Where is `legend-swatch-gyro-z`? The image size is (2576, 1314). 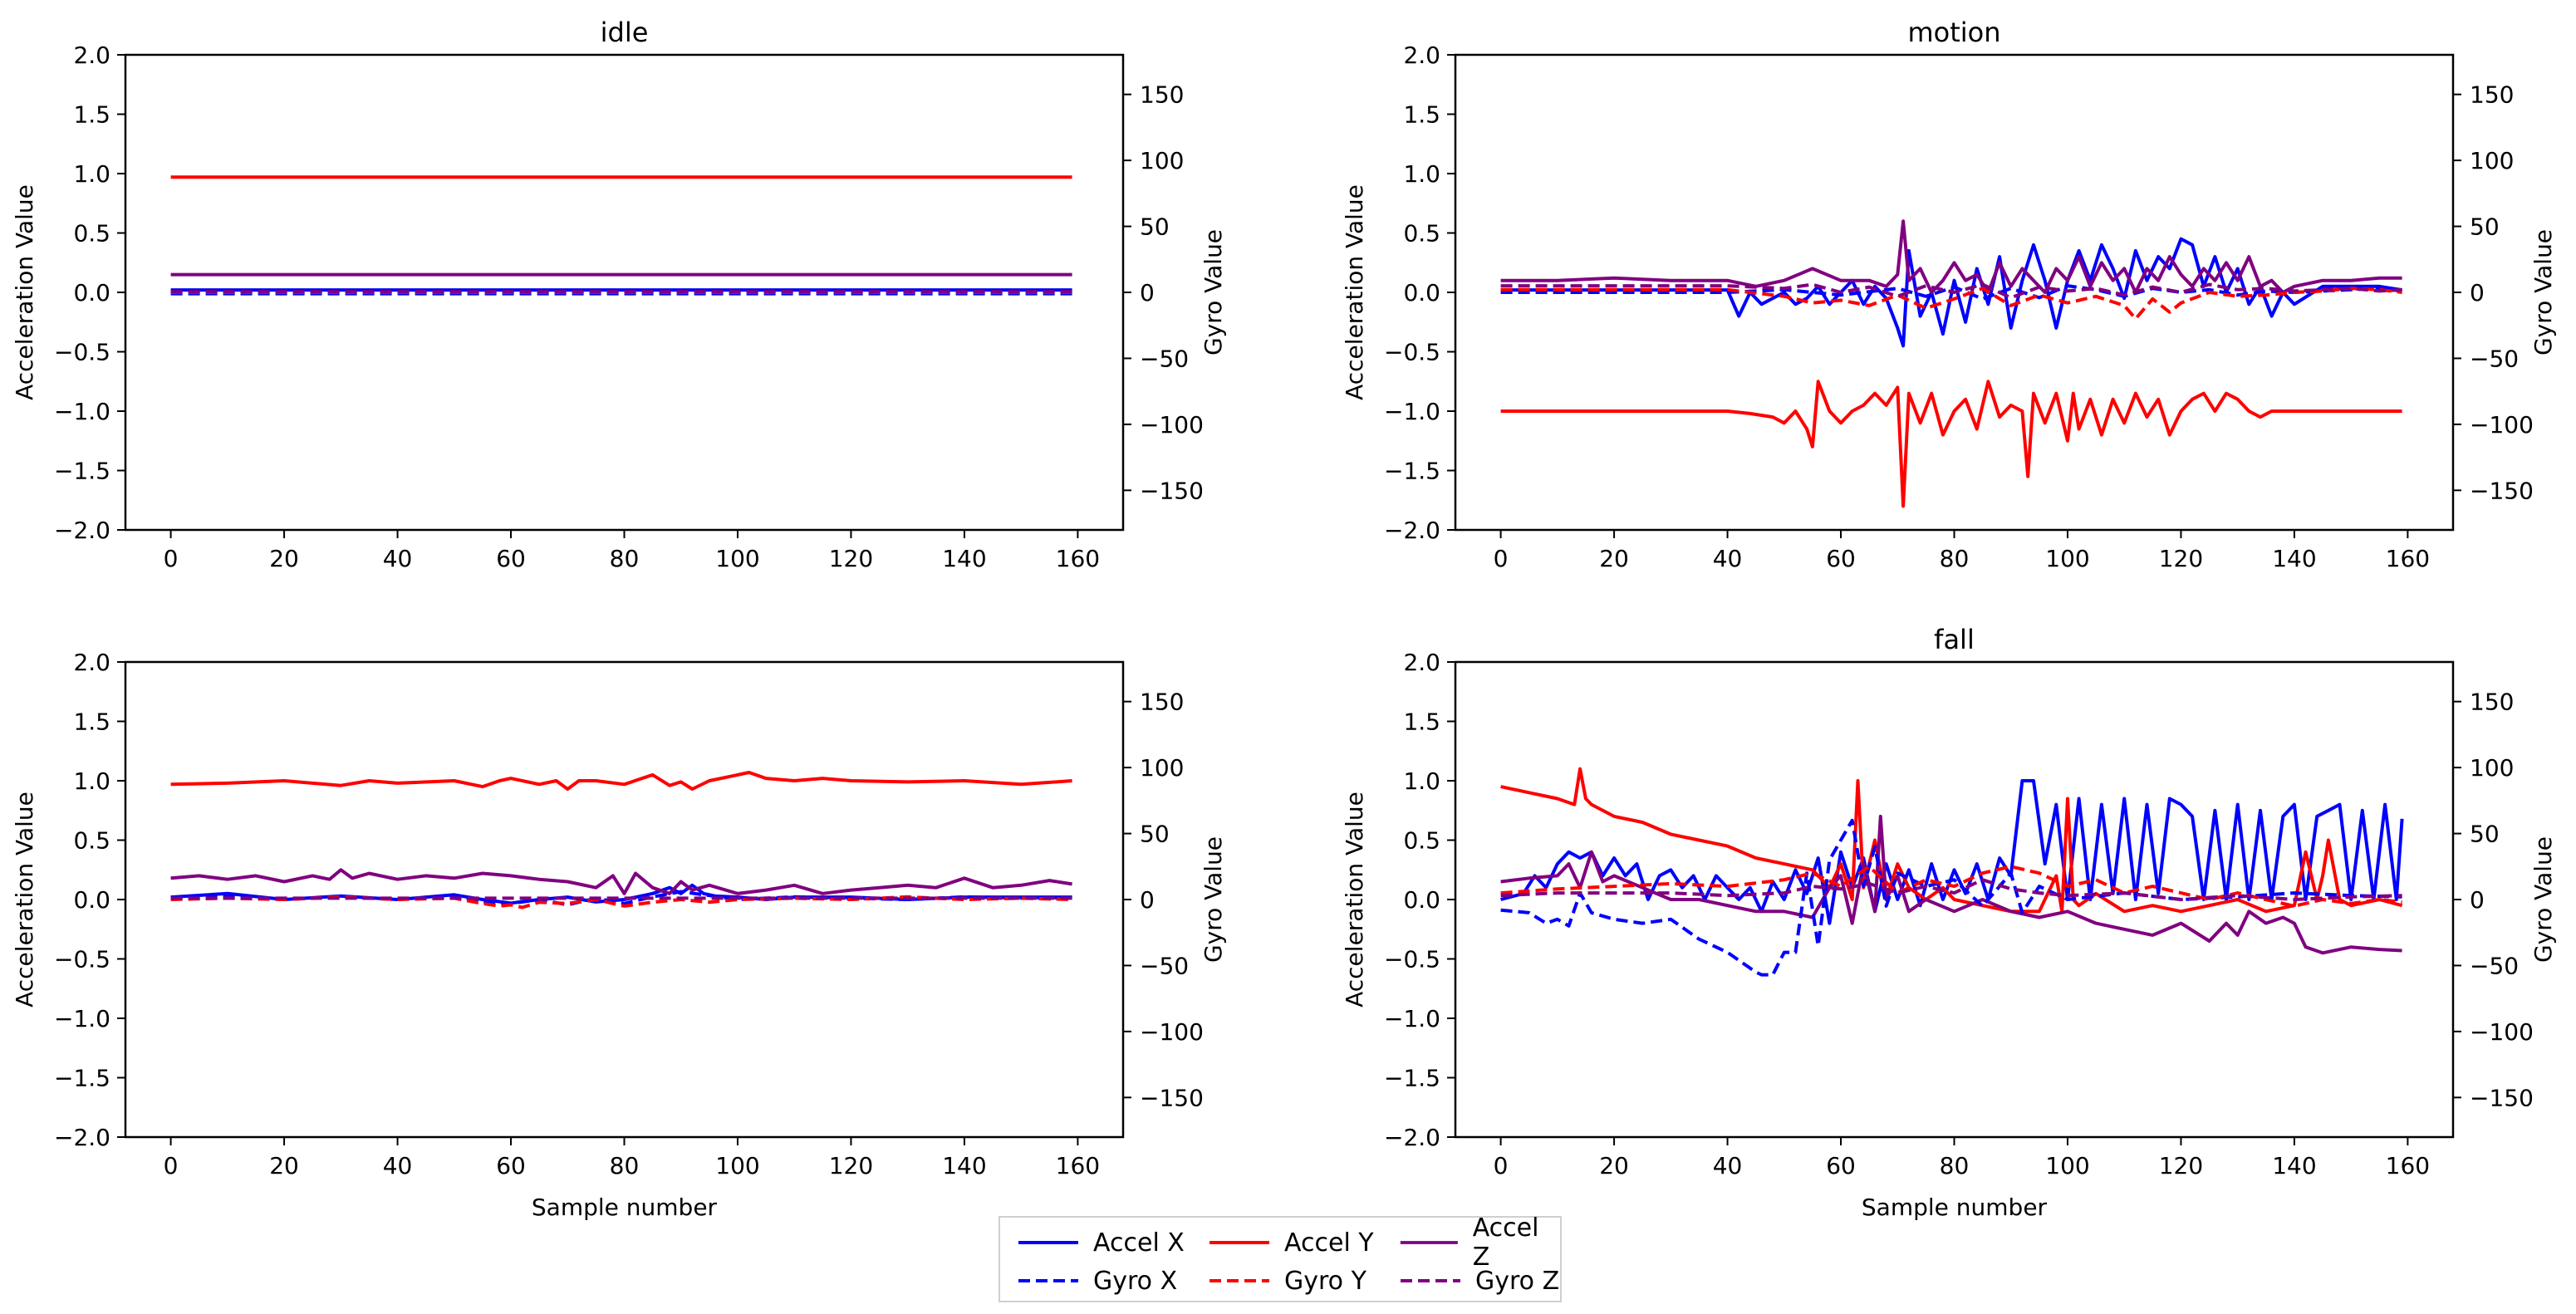 legend-swatch-gyro-z is located at coordinates (1430, 1280).